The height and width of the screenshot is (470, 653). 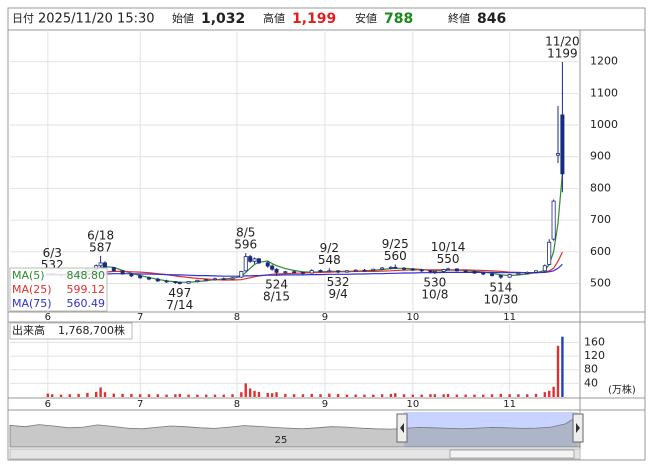 I want to click on ma-line, so click(x=305, y=266).